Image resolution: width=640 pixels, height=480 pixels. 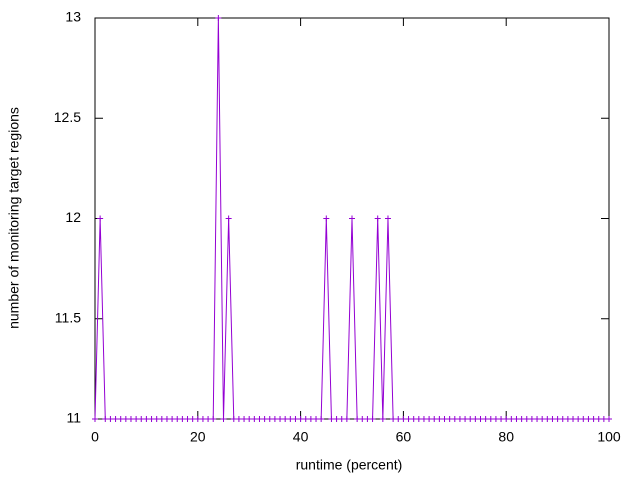 What do you see at coordinates (349, 465) in the screenshot?
I see `x-axis-label: runtime (percent)` at bounding box center [349, 465].